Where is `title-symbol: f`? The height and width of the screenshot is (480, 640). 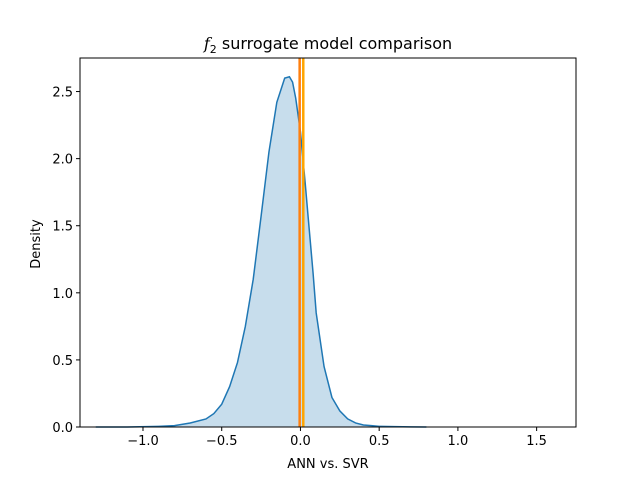
title-symbol: f is located at coordinates (208, 43).